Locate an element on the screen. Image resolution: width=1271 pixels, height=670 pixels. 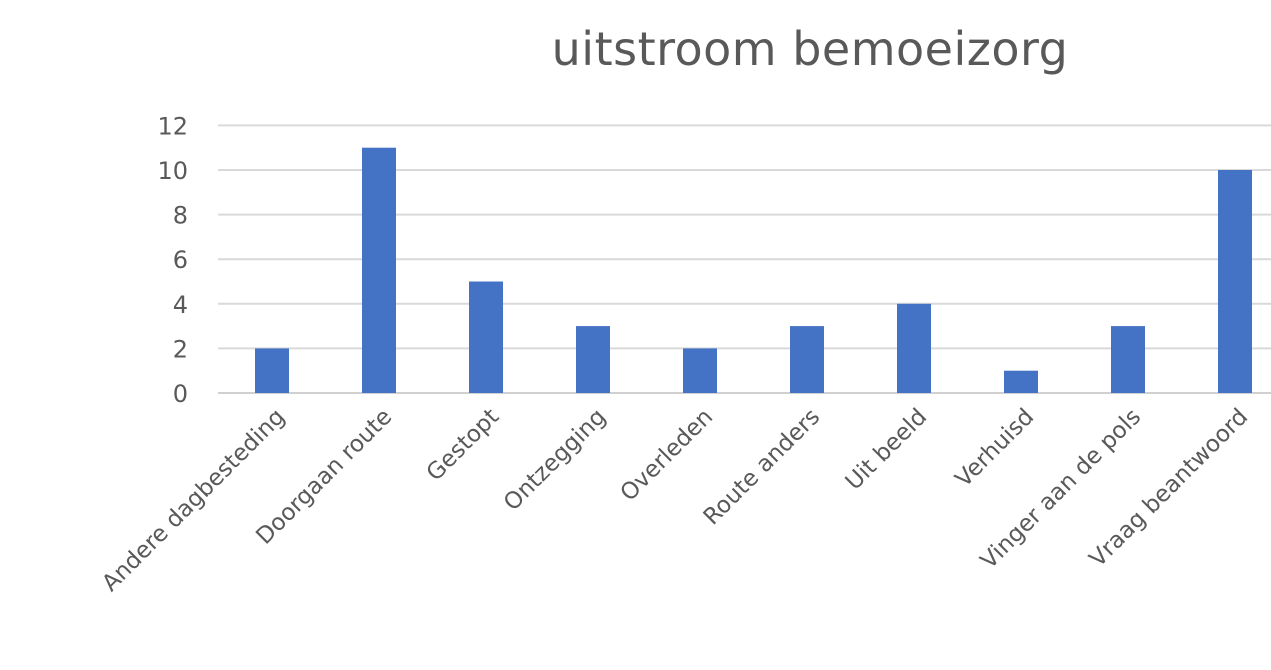
y-tick-label: 8 is located at coordinates (180, 216).